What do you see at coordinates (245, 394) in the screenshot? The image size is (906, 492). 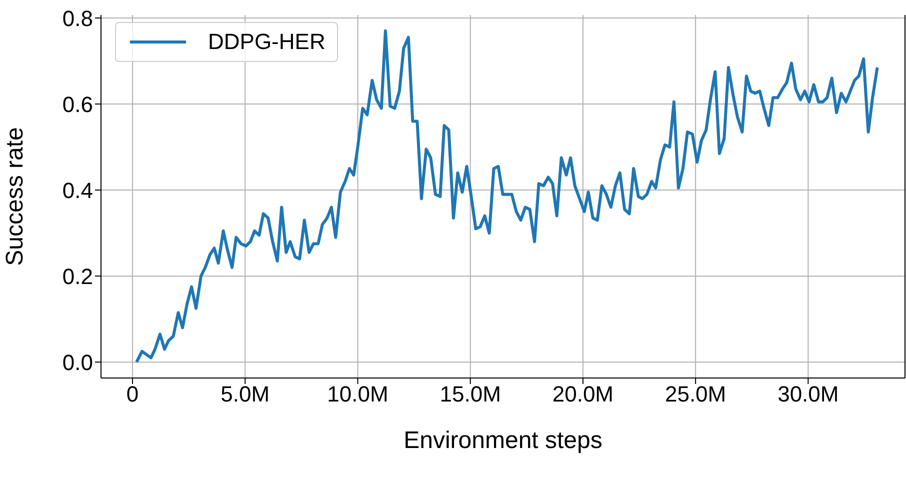 I see `x-tick-label: 5.0M` at bounding box center [245, 394].